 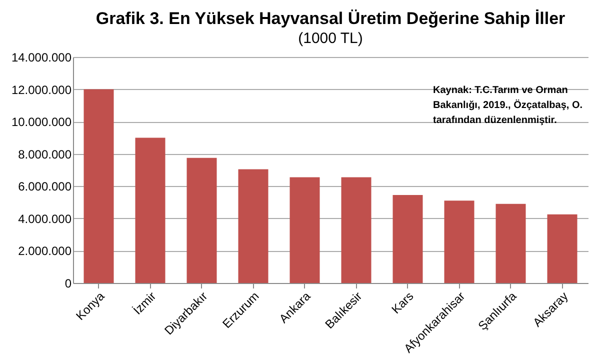 What do you see at coordinates (41, 89) in the screenshot?
I see `y-tick-label: 12.000.000` at bounding box center [41, 89].